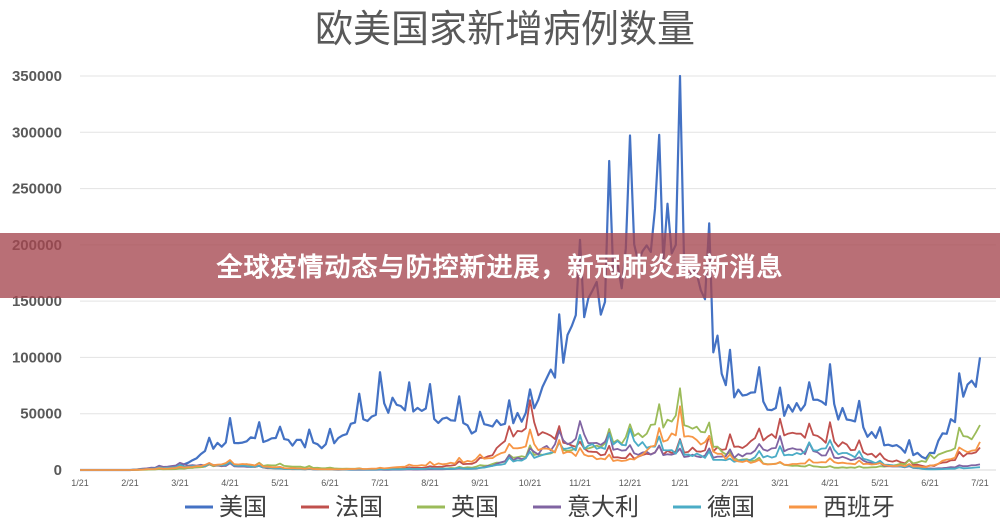 Image resolution: width=1000 pixels, height=532 pixels. Describe the element at coordinates (603, 507) in the screenshot. I see `legend-label: 意大利` at that location.